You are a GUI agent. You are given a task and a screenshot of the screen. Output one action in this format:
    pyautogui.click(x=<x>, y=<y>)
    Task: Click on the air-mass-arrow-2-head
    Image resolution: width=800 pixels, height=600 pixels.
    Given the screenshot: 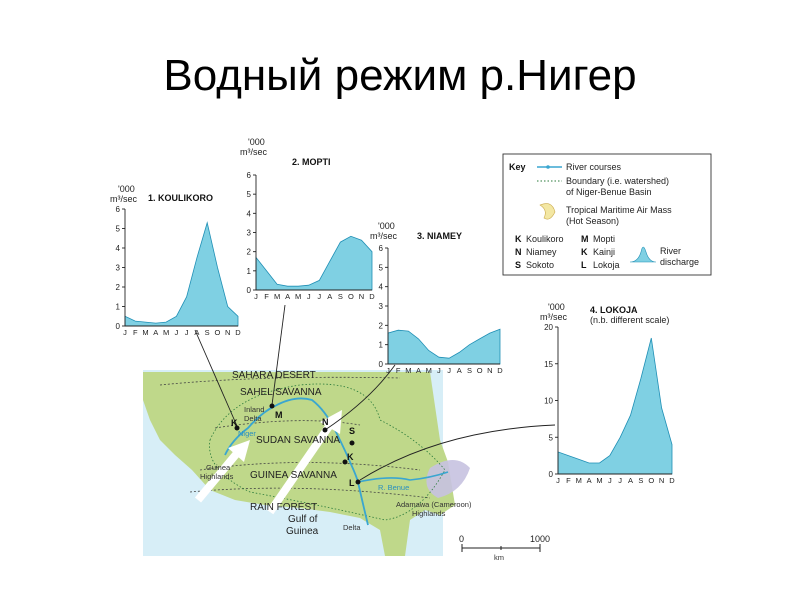 What is the action you would take?
    pyautogui.click(x=331, y=422)
    